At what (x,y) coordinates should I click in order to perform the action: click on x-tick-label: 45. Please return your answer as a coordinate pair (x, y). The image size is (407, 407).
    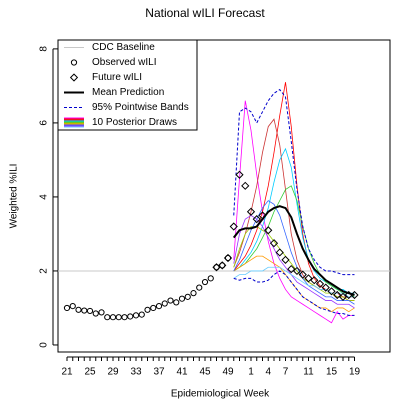
    Looking at the image, I should click on (205, 372).